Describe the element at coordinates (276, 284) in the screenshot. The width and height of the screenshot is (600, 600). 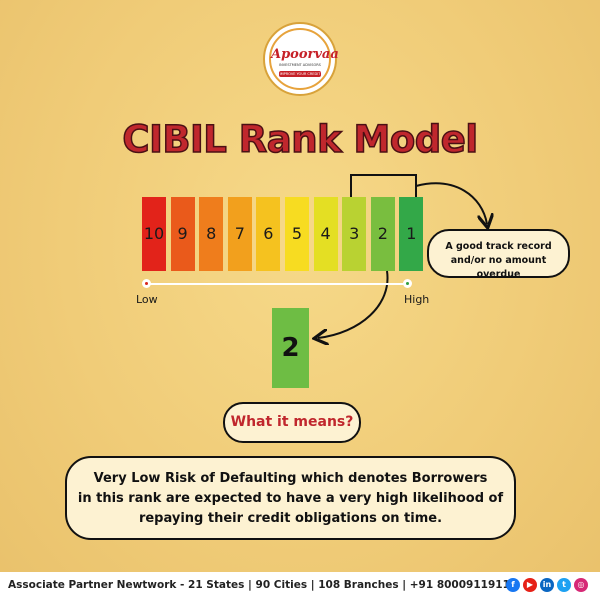
I see `risk-axis-line` at that location.